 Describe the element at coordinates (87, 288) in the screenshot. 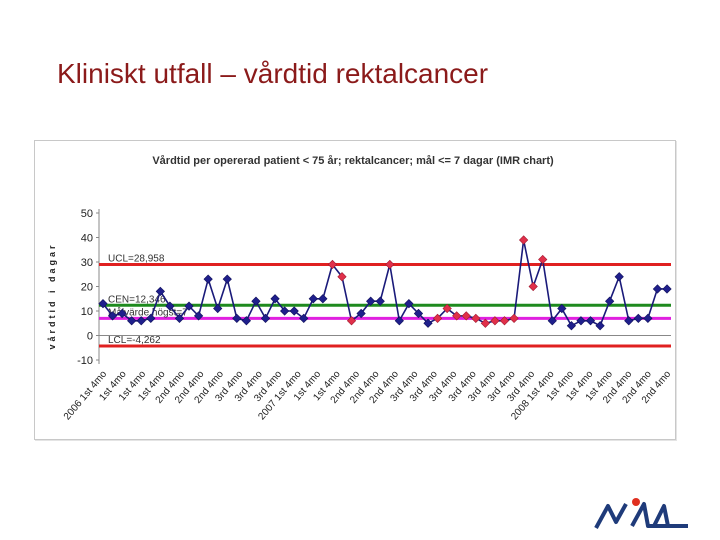

I see `y-tick-label: 20` at that location.